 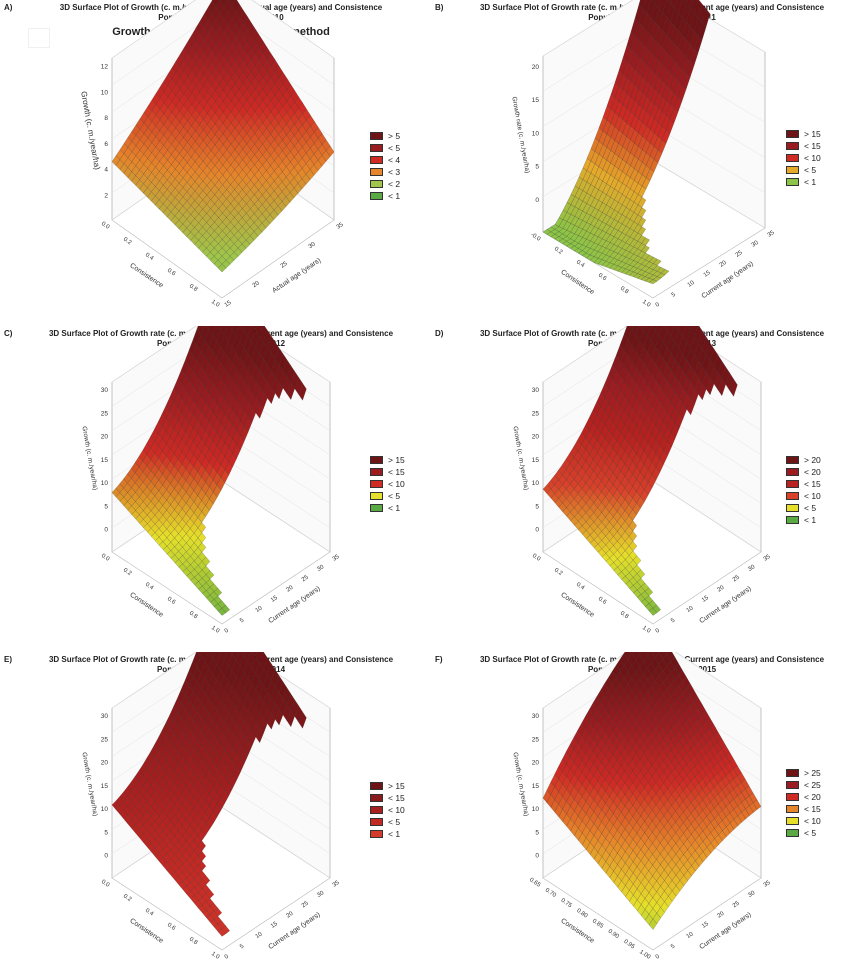 I want to click on y-tick-label: 1.0, so click(x=215, y=630).